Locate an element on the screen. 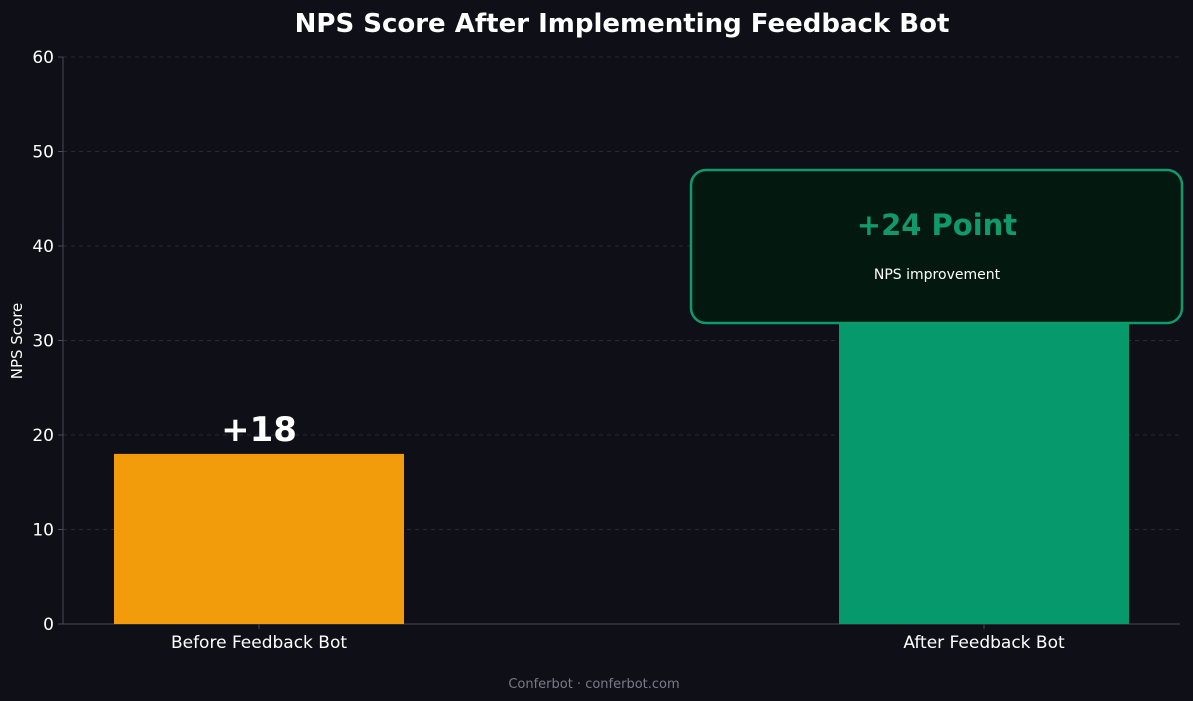 This screenshot has height=701, width=1193. y-tick-label: 20 is located at coordinates (43, 436).